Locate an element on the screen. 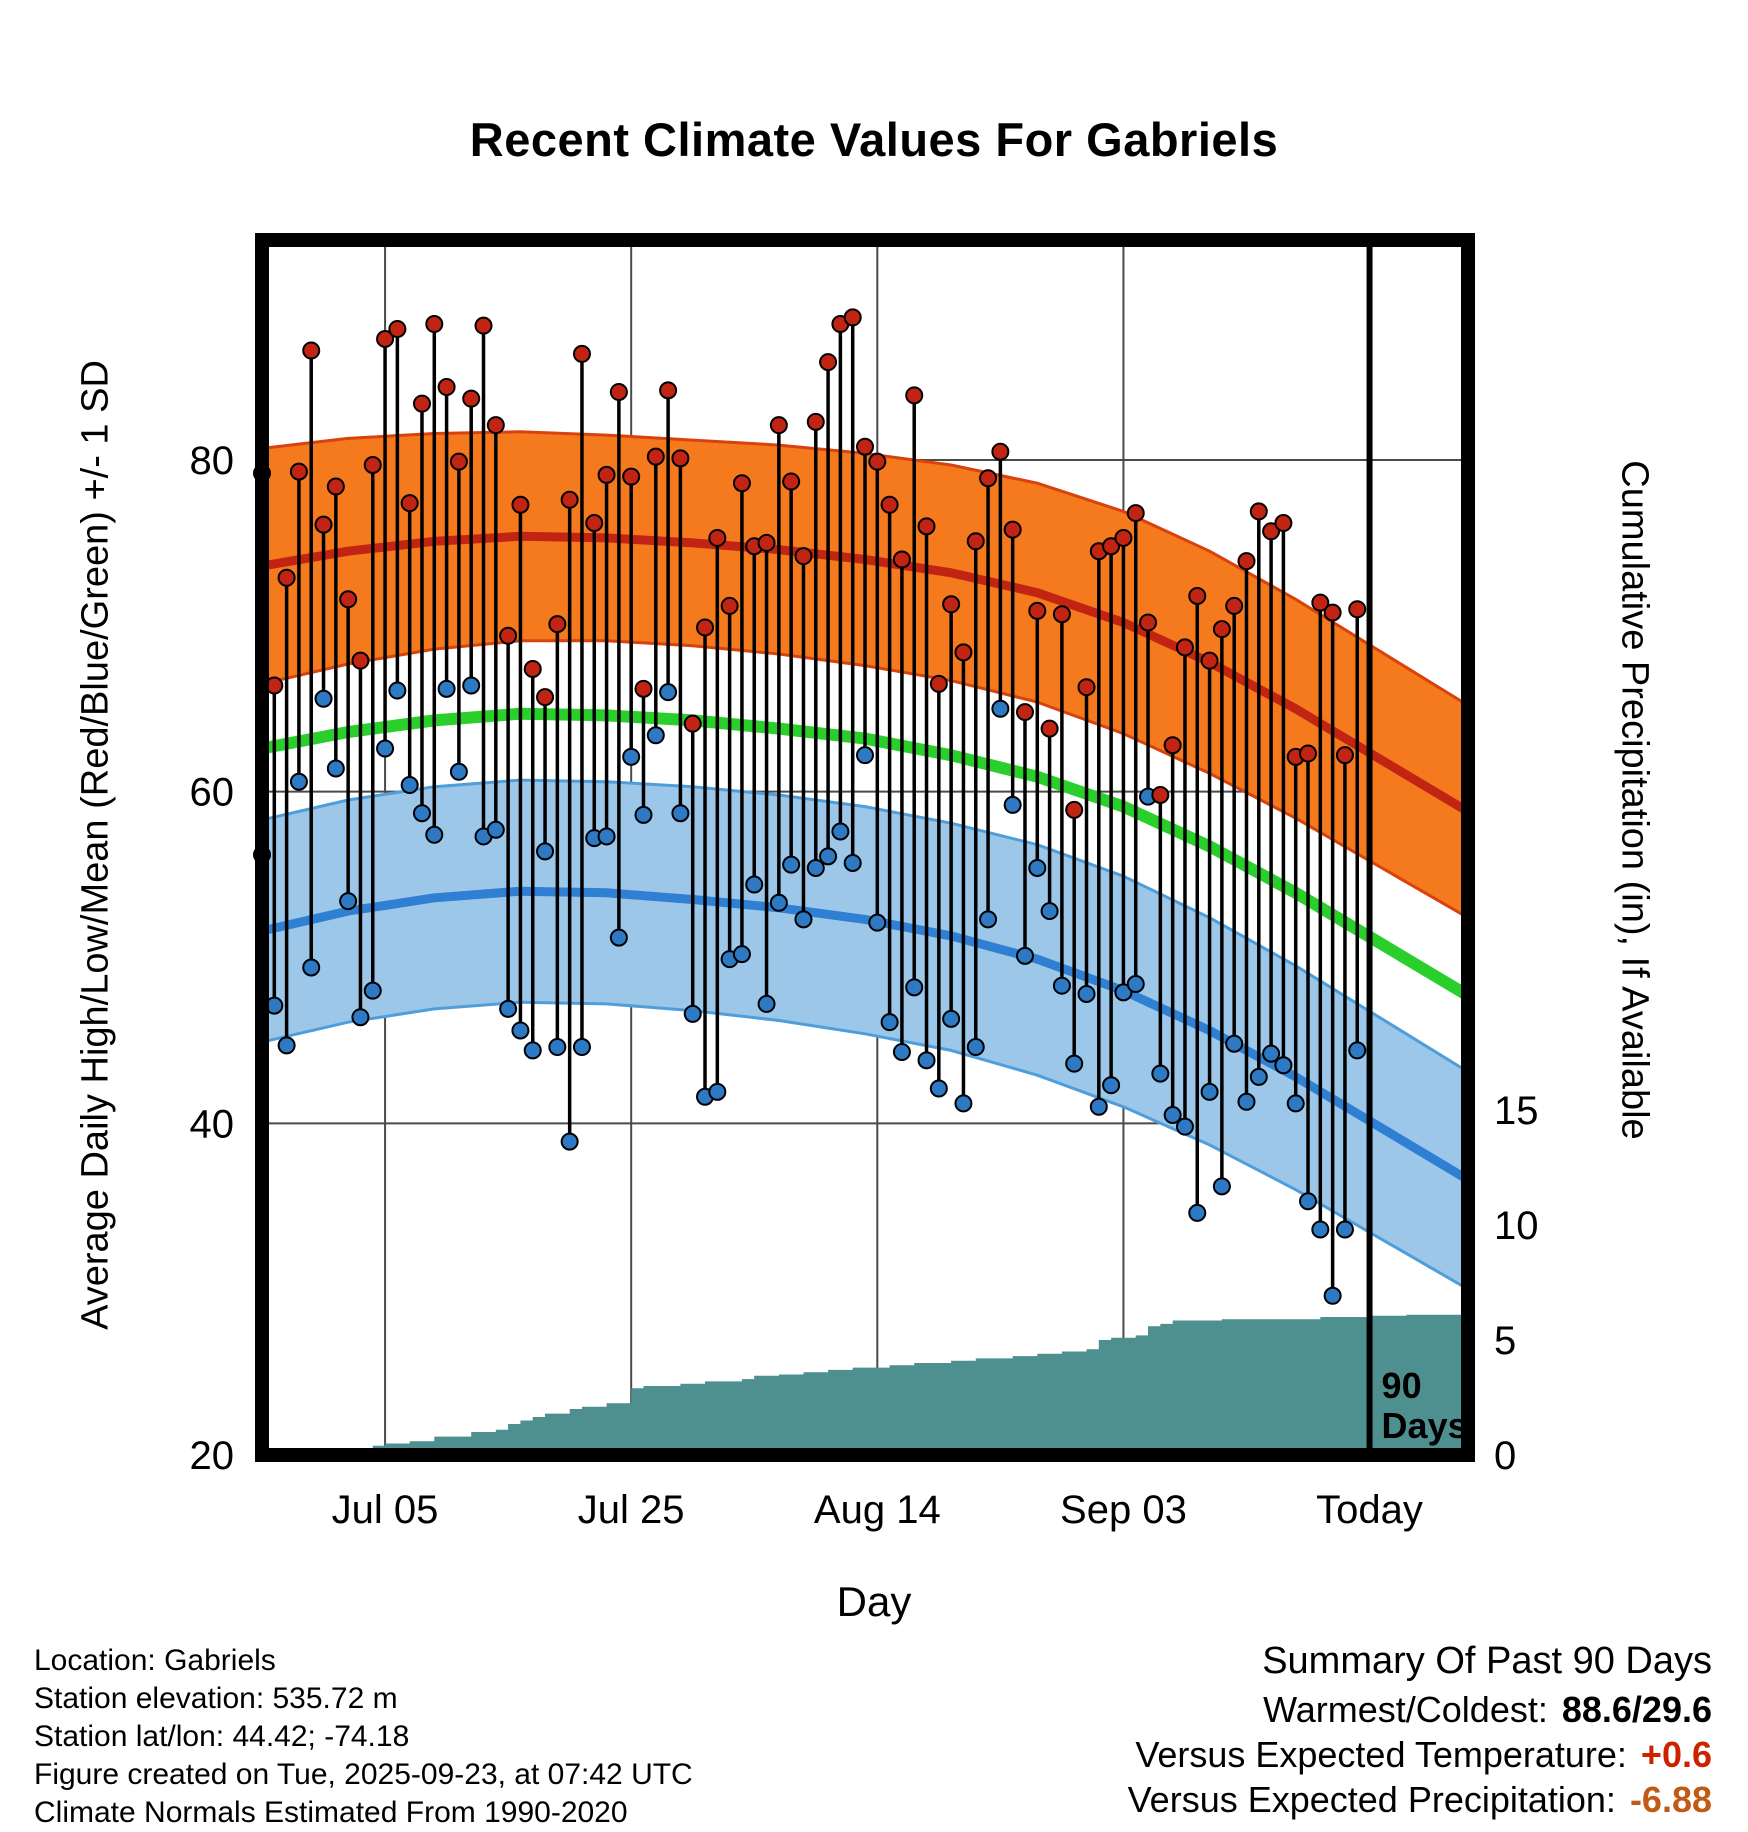 This screenshot has height=1832, width=1748. x-tick-label: Sep 03 is located at coordinates (1123, 1510).